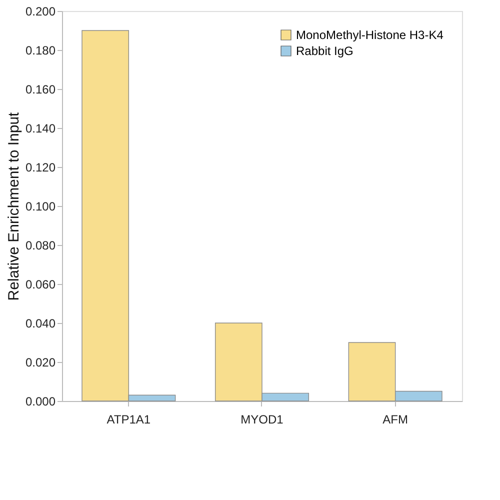 The height and width of the screenshot is (500, 500). What do you see at coordinates (40, 285) in the screenshot?
I see `y-tick-label: 0.060` at bounding box center [40, 285].